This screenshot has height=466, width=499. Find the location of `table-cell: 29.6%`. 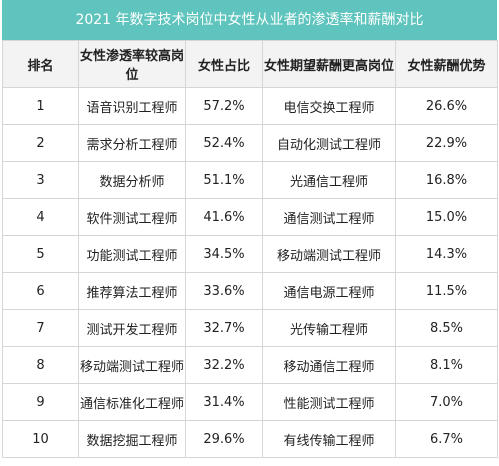

table-cell: 29.6% is located at coordinates (224, 439).